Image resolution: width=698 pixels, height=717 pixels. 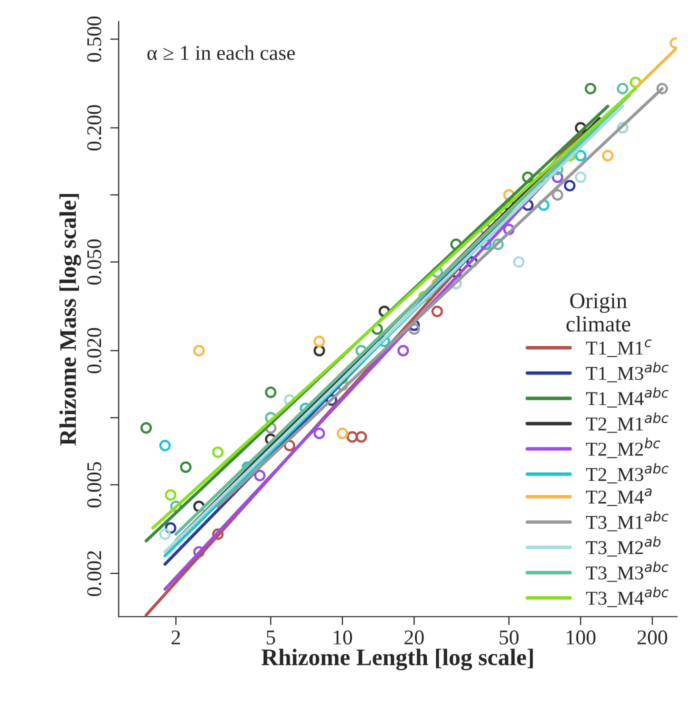 I want to click on y-tick-label: 0.500, so click(x=94, y=39).